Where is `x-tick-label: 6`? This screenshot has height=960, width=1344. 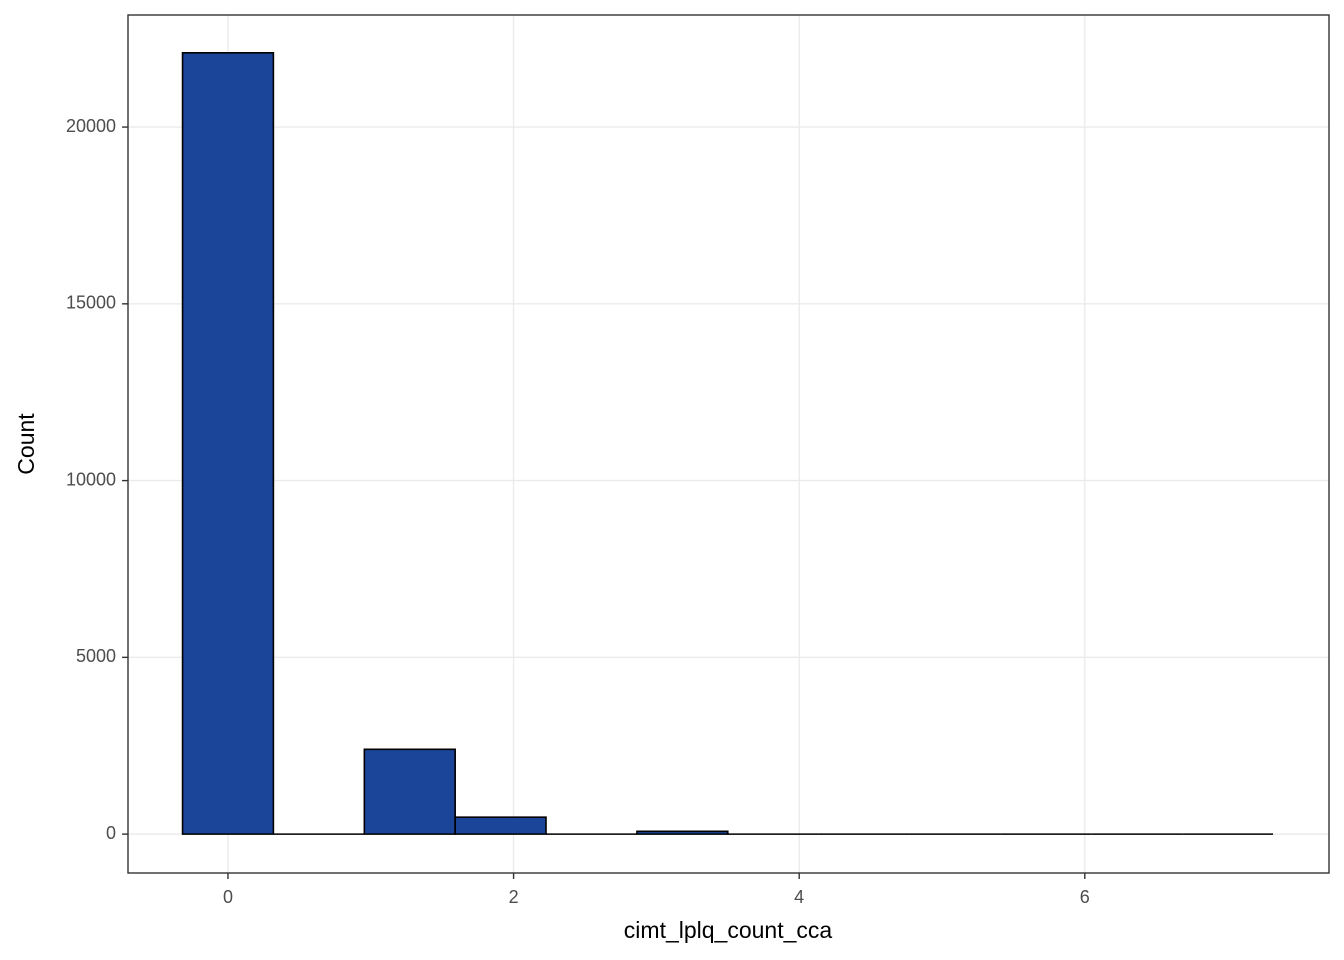
x-tick-label: 6 is located at coordinates (1085, 897).